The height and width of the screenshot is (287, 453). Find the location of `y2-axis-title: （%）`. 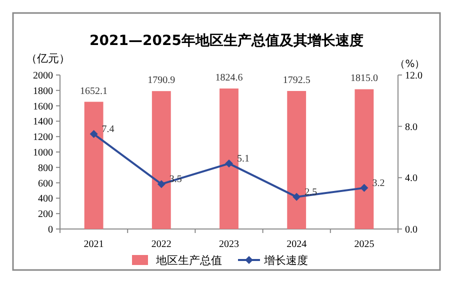

y2-axis-title: （%） is located at coordinates (410, 64).